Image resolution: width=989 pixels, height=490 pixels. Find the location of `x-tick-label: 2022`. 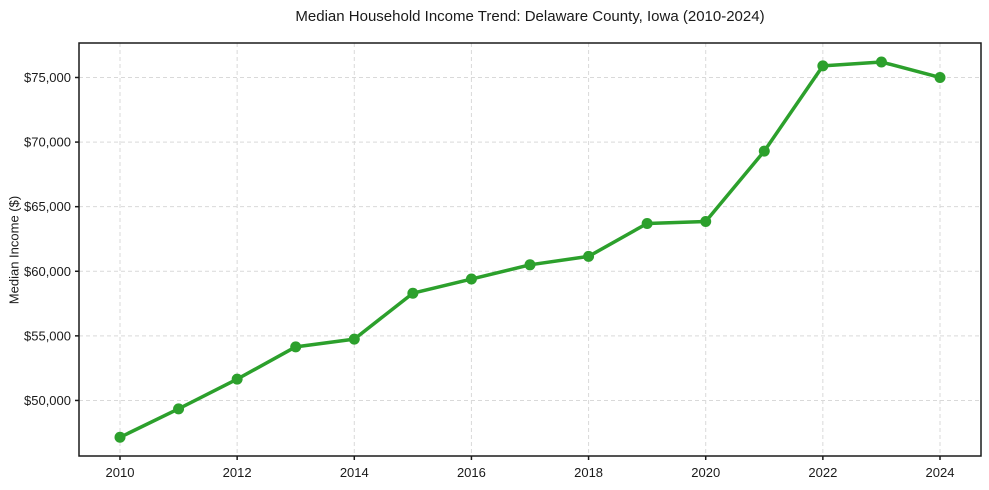

x-tick-label: 2022 is located at coordinates (822, 472).